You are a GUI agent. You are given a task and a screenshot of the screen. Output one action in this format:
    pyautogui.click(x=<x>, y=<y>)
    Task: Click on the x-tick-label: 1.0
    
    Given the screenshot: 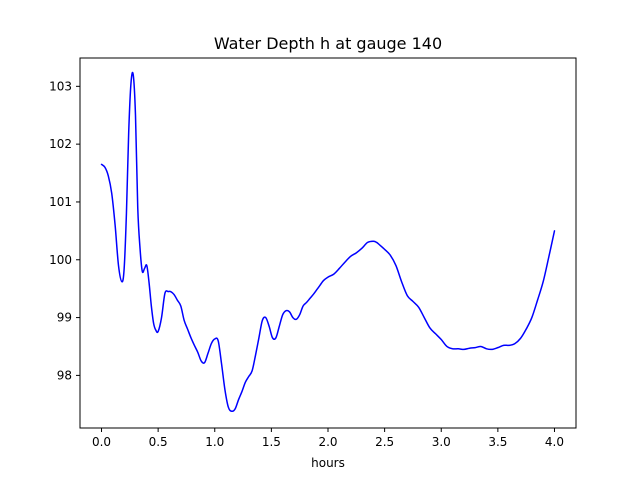 What is the action you would take?
    pyautogui.click(x=214, y=442)
    